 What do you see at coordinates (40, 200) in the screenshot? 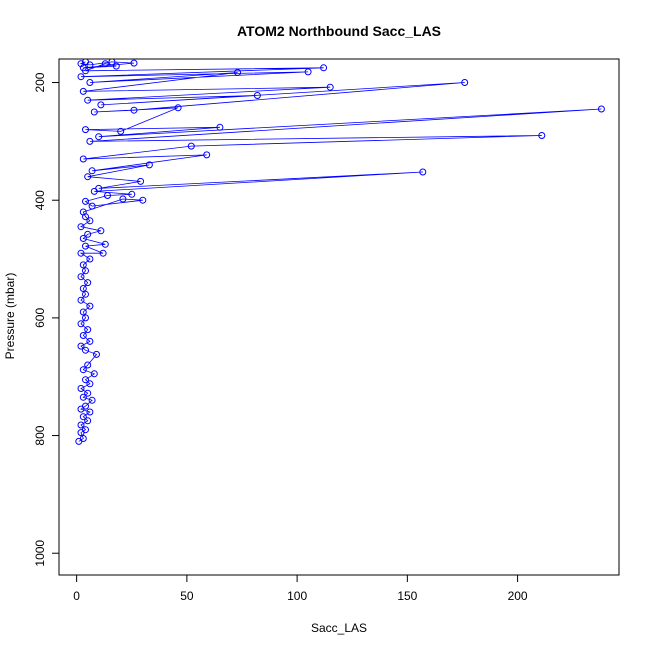
I see `y-tick-label: 400` at bounding box center [40, 200].